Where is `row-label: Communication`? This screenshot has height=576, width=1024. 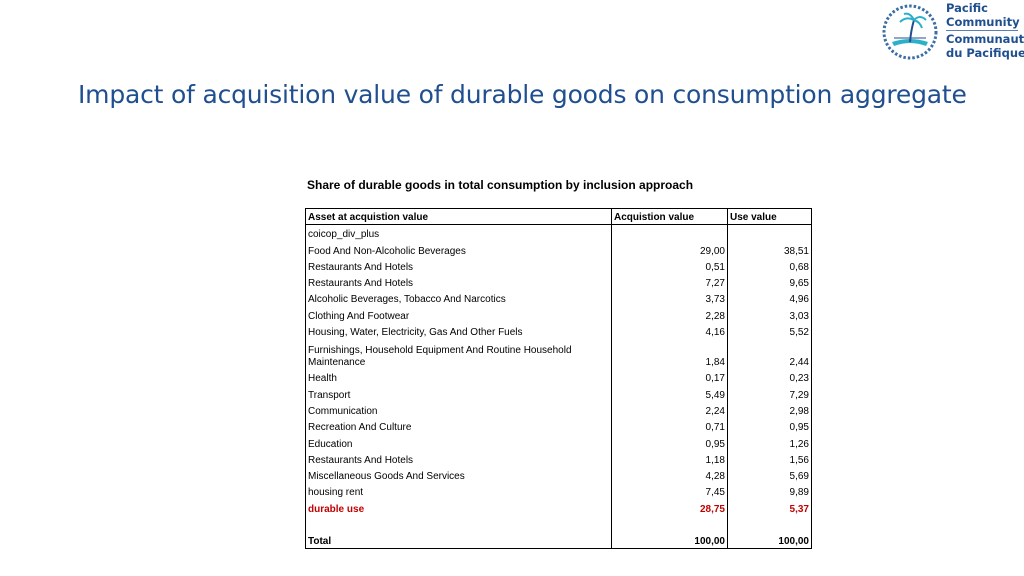 row-label: Communication is located at coordinates (458, 409).